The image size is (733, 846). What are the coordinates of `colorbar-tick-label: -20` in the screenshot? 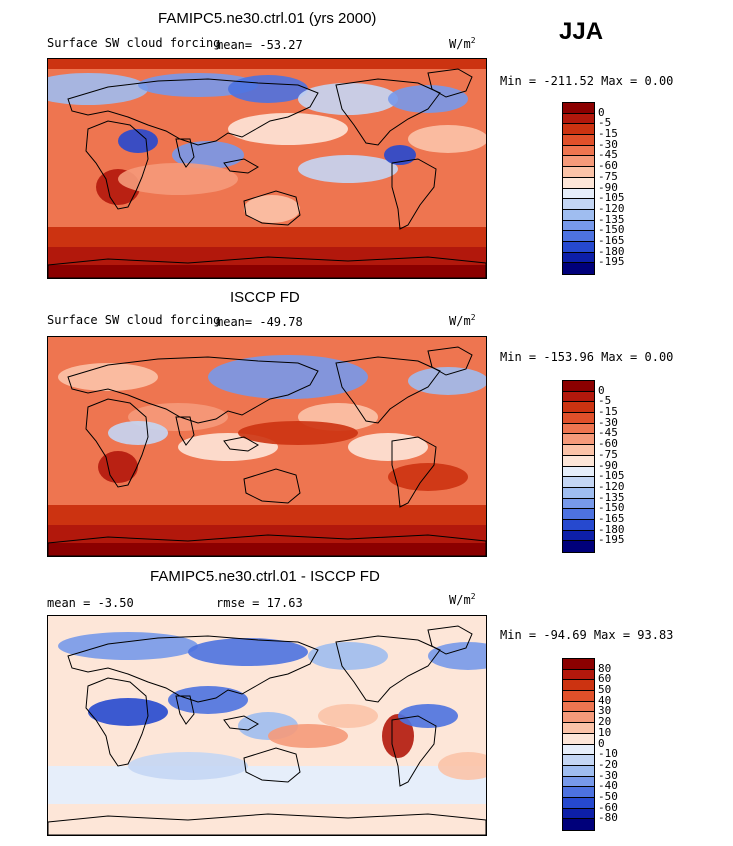 It's located at (608, 764).